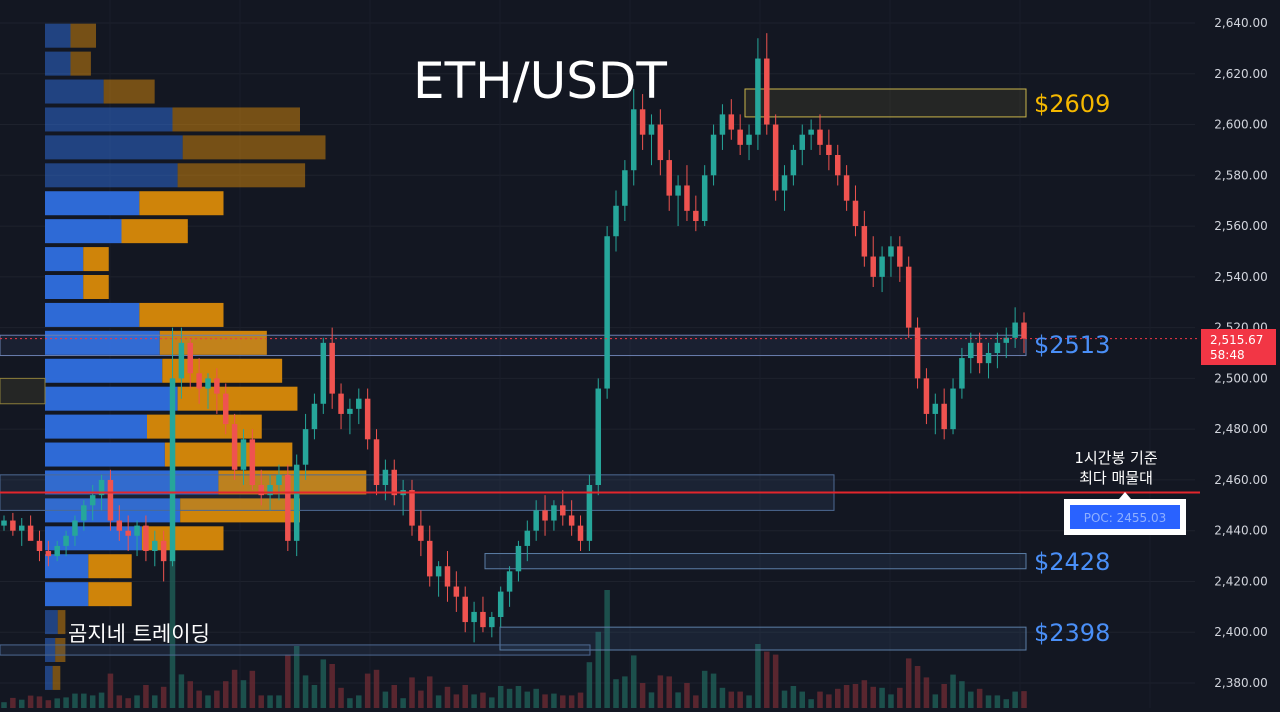 The width and height of the screenshot is (1280, 712). Describe the element at coordinates (1236, 340) in the screenshot. I see `current-price-label: 2,515.67` at that location.